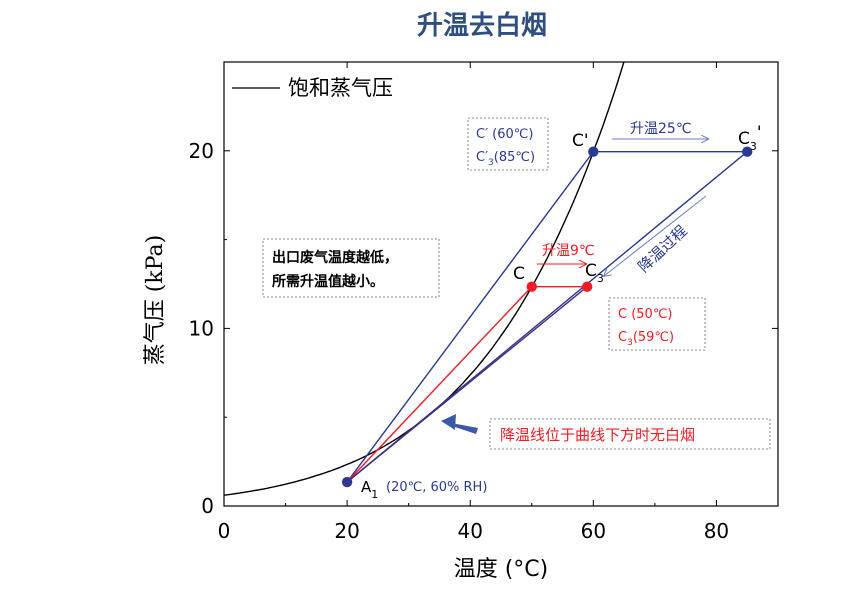  What do you see at coordinates (646, 339) in the screenshot?
I see `low-temp-line-2: C3(59℃)` at bounding box center [646, 339].